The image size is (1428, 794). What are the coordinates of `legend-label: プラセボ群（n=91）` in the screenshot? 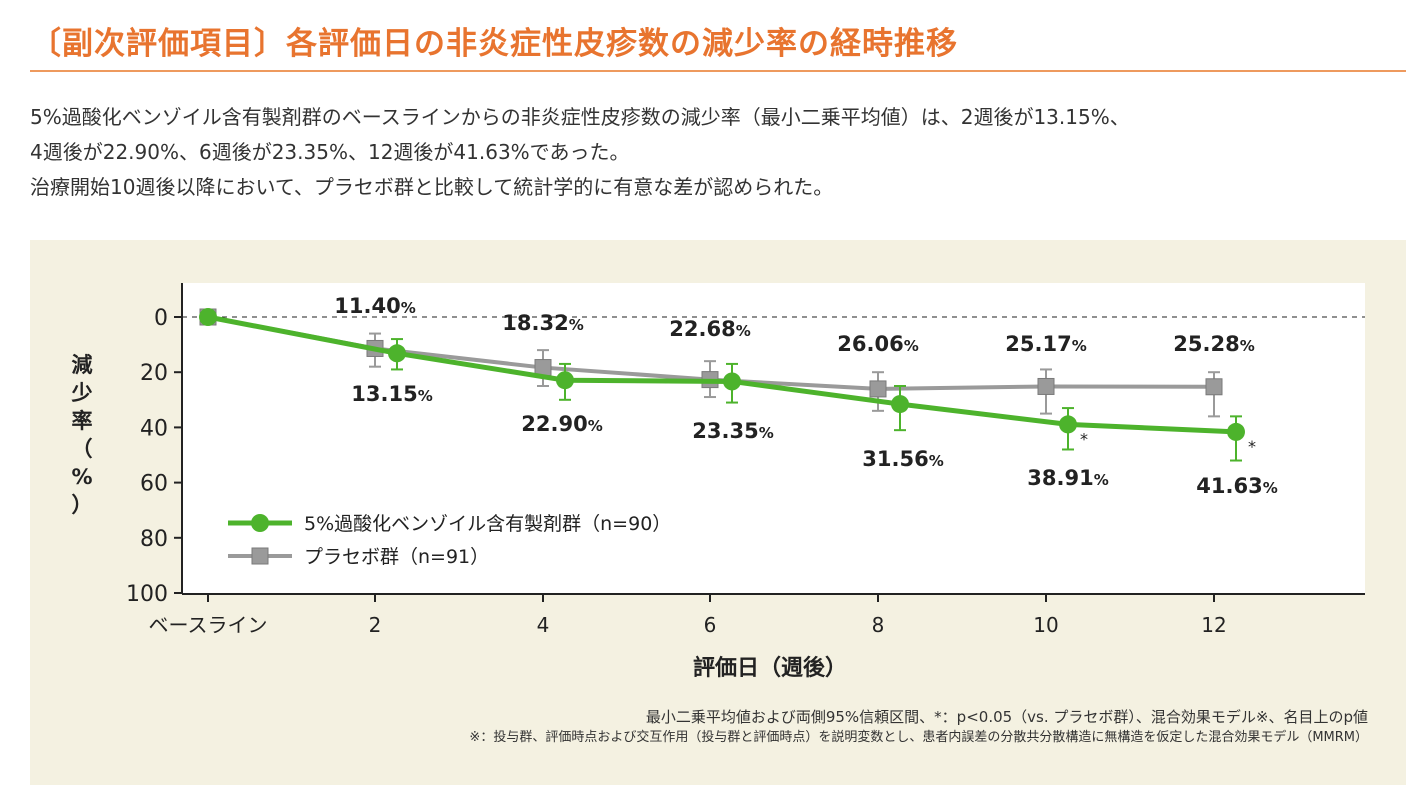 It's located at (396, 557).